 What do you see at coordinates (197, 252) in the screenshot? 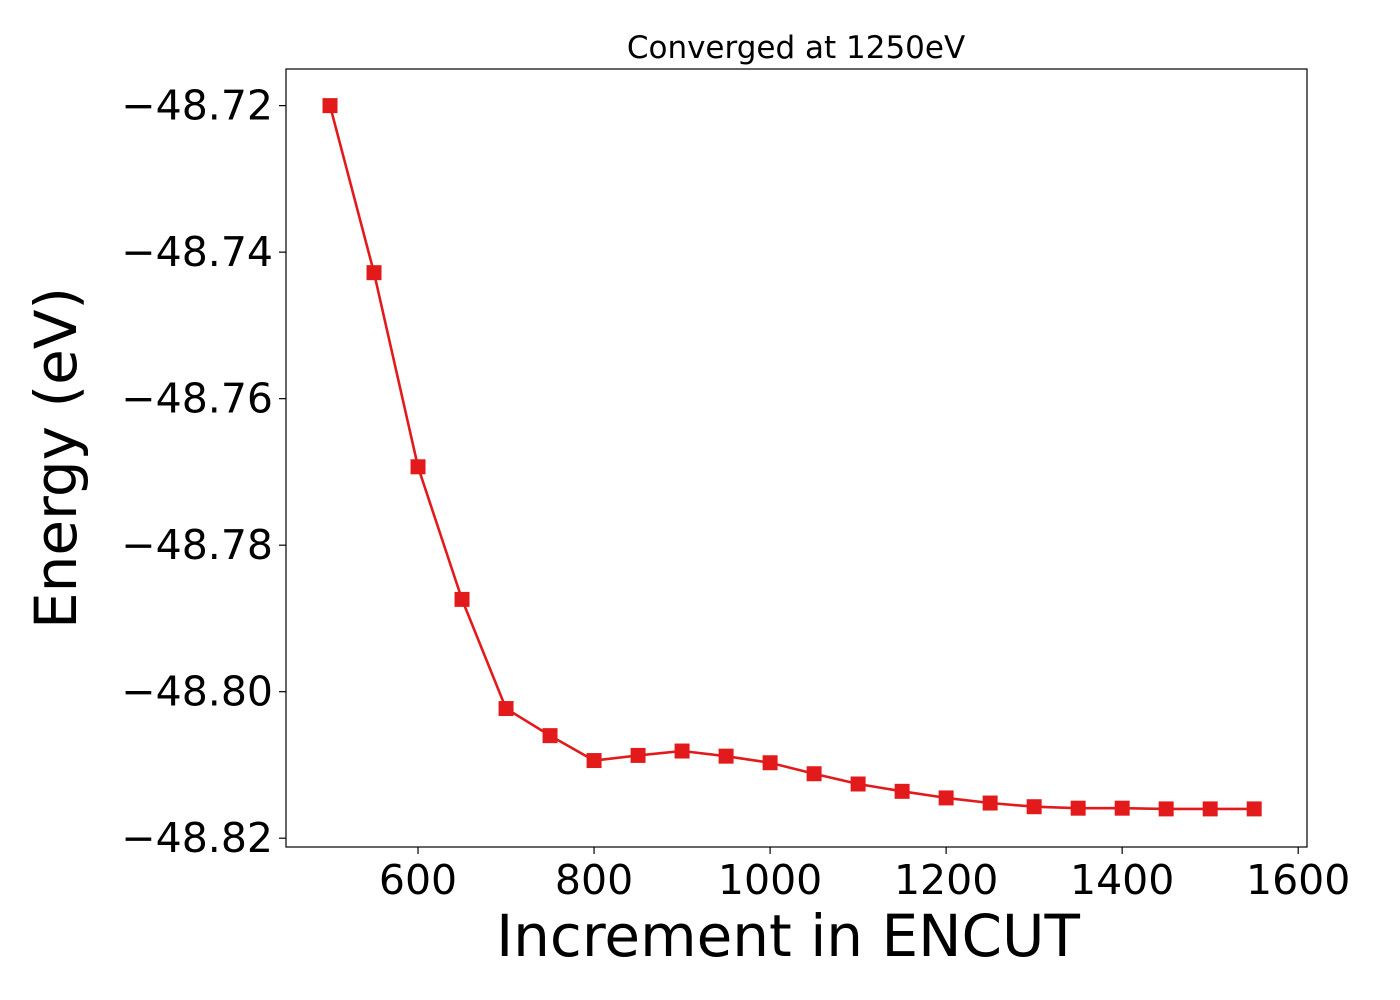
I see `y-tick-label: −48.74` at bounding box center [197, 252].